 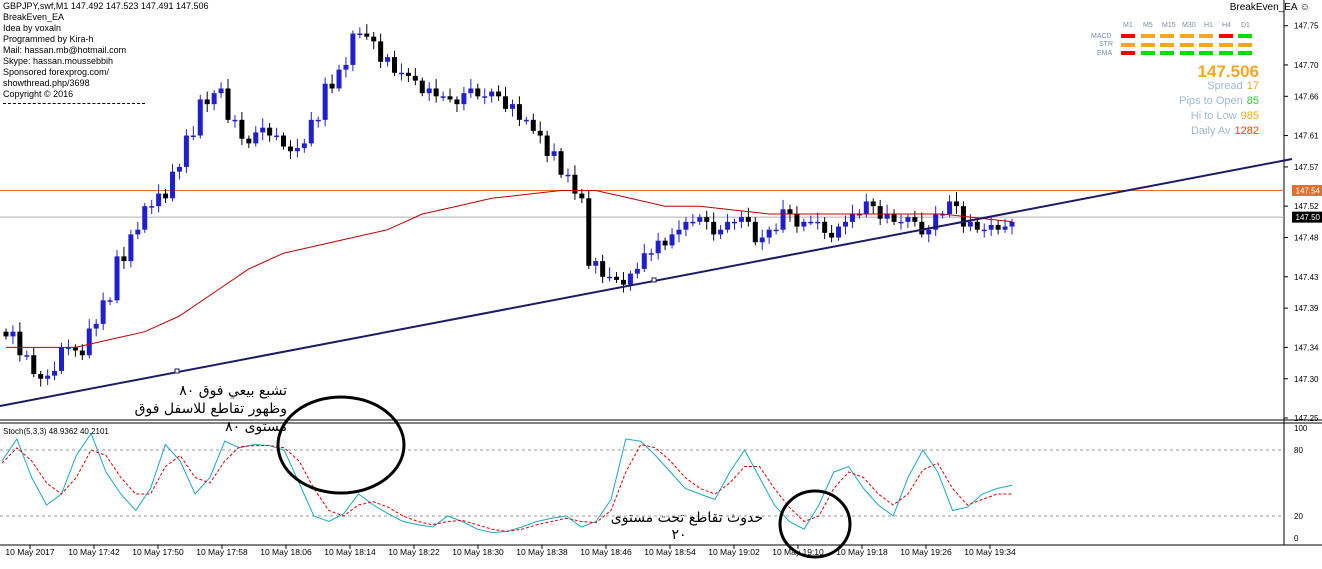 What do you see at coordinates (65, 50) in the screenshot?
I see `credit-line: Mail: hassan.mb@hotmail.com` at bounding box center [65, 50].